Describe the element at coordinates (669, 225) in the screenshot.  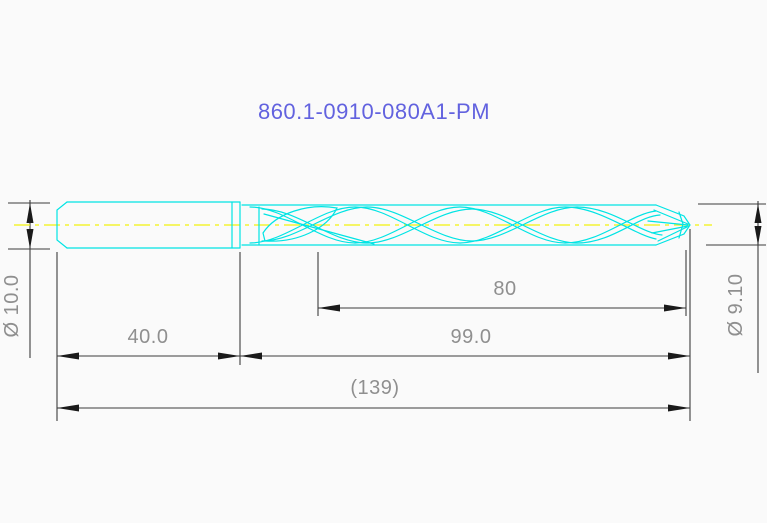
I see `drill-point` at that location.